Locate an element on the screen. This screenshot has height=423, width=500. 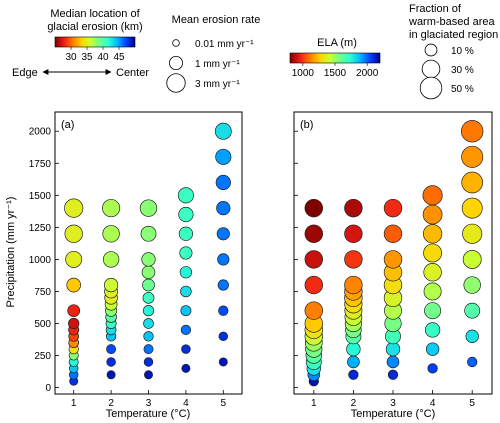
panel-a-y-tick-label: 750 is located at coordinates (42, 292).